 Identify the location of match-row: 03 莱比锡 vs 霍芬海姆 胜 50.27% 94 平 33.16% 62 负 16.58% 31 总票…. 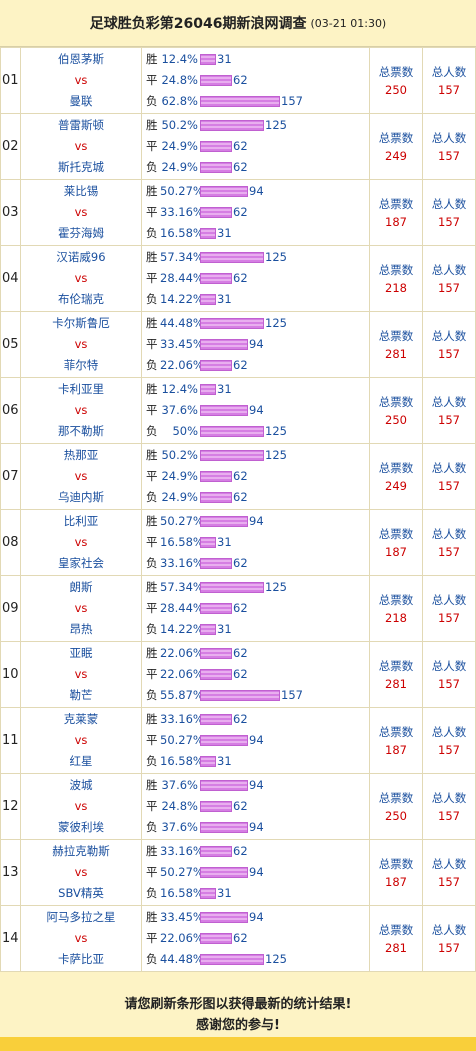
(238, 212).